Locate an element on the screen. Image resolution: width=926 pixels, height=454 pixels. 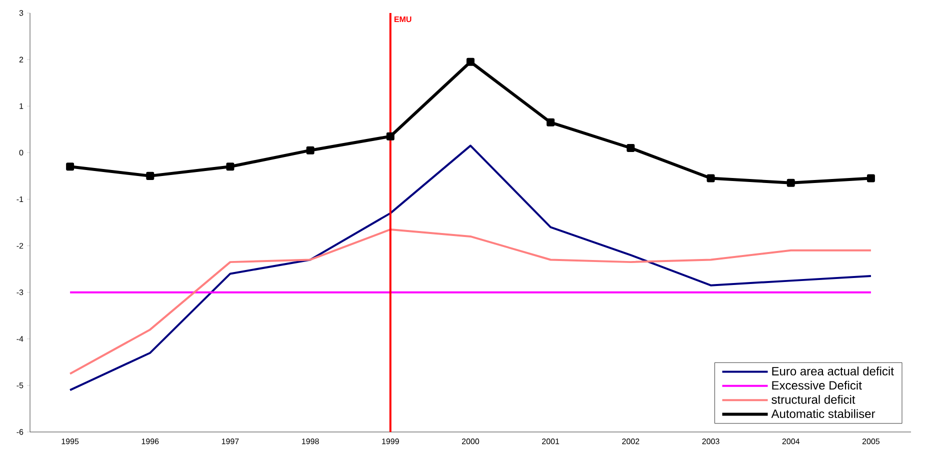
legend-label: structural deficit is located at coordinates (814, 399).